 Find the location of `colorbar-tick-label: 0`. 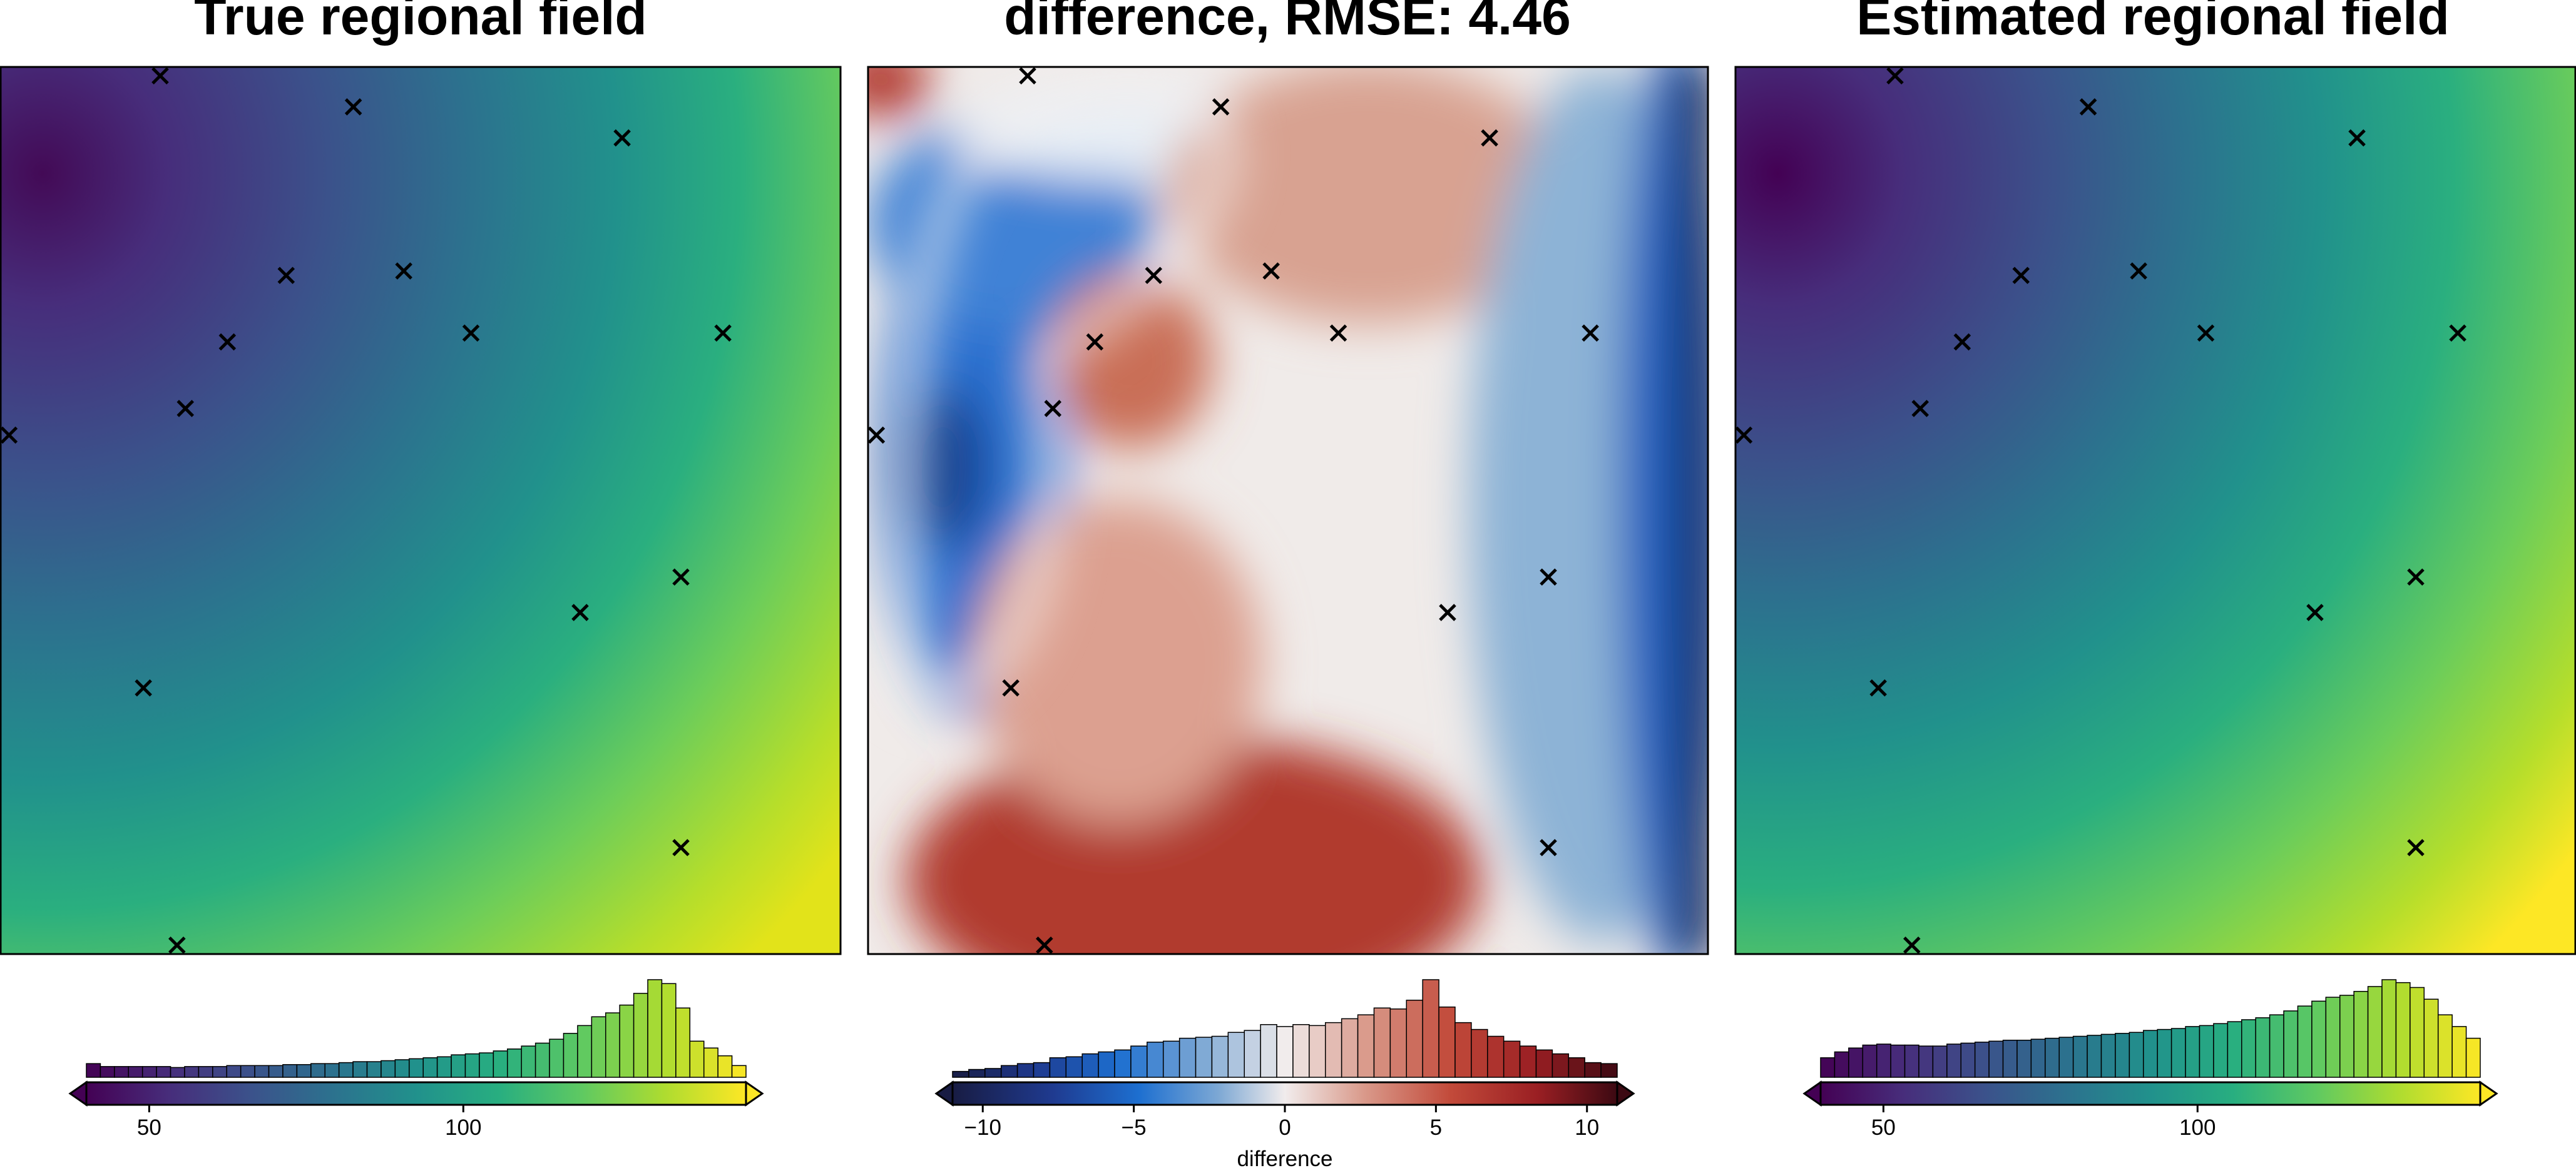

colorbar-tick-label: 0 is located at coordinates (1285, 1128).